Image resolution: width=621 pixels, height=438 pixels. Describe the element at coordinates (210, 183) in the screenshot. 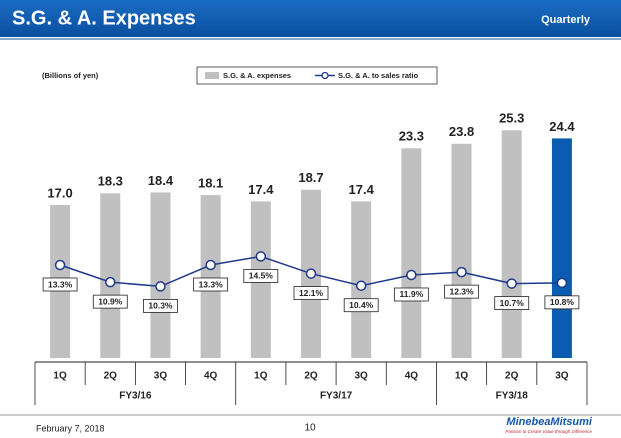

I see `bar-value-label: 18.1` at that location.